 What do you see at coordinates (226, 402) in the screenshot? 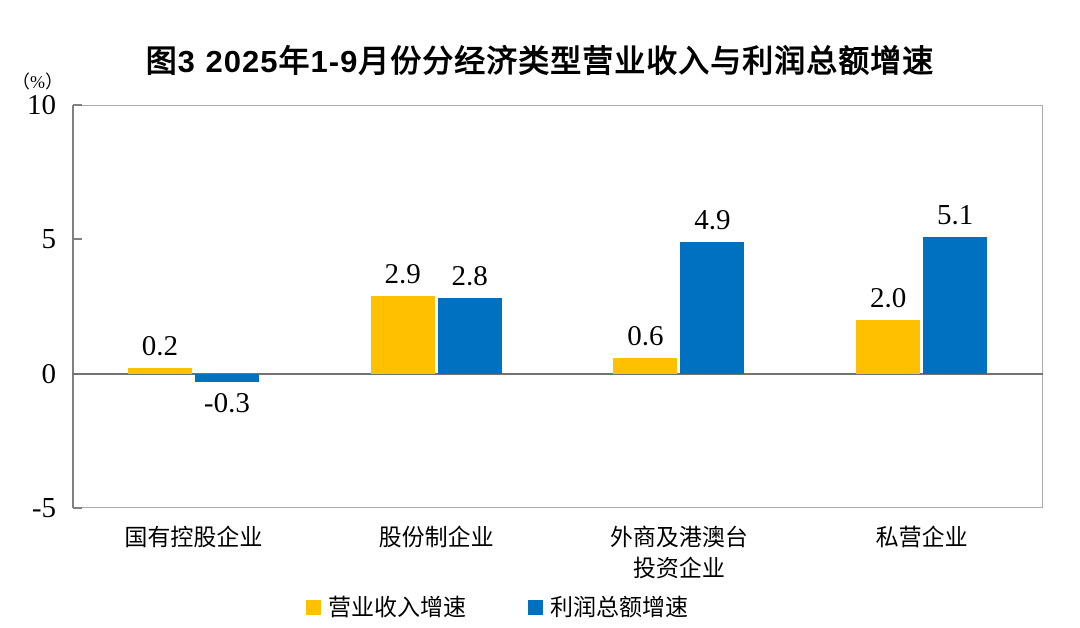
I see `bar-value-label: -0.3` at bounding box center [226, 402].